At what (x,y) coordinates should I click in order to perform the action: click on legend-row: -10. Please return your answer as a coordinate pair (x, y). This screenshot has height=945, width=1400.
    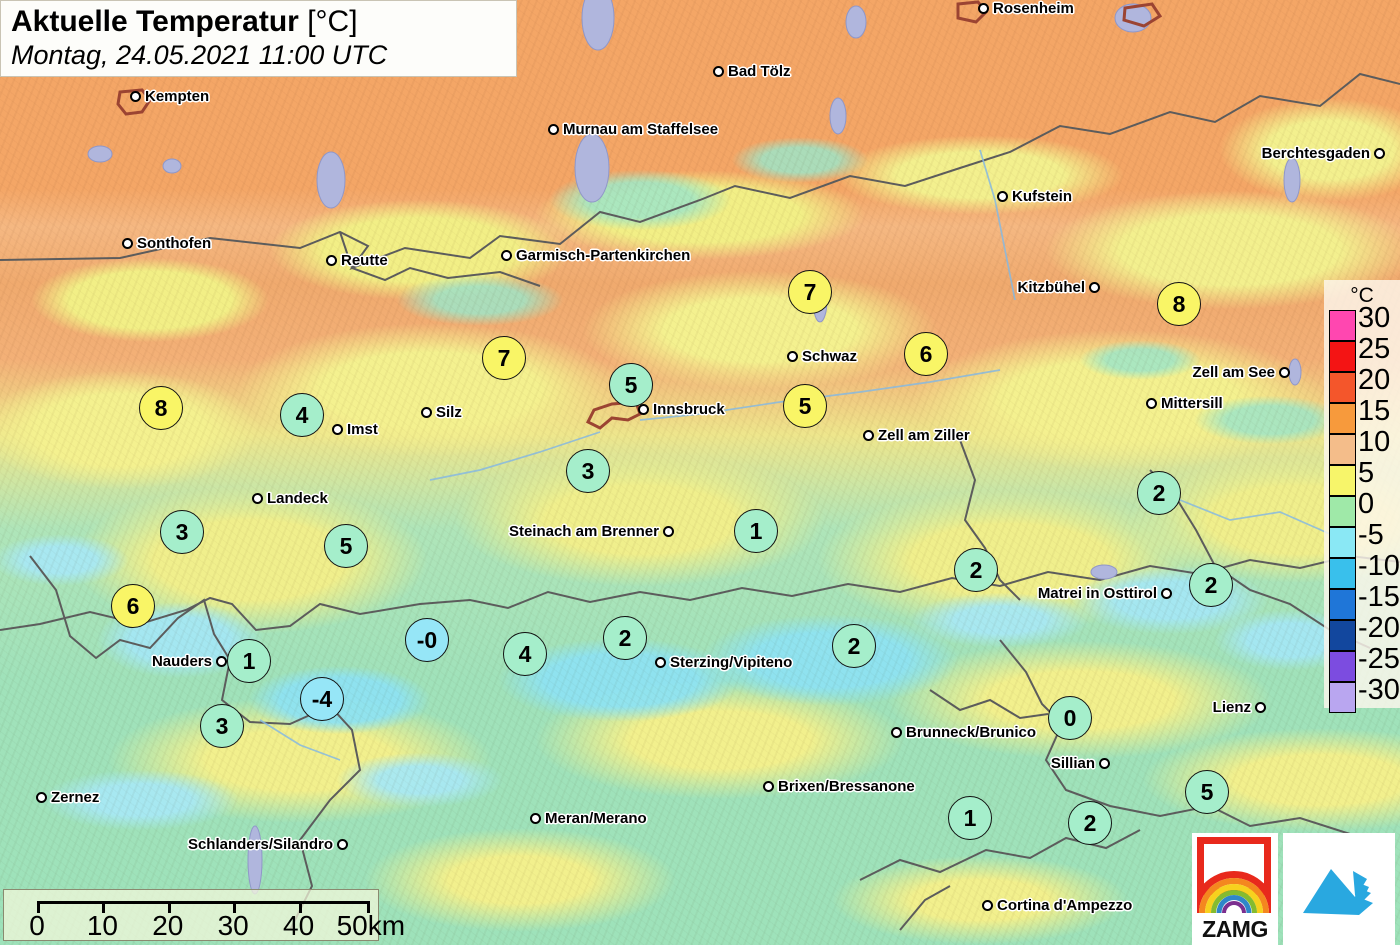
    Looking at the image, I should click on (1364, 570).